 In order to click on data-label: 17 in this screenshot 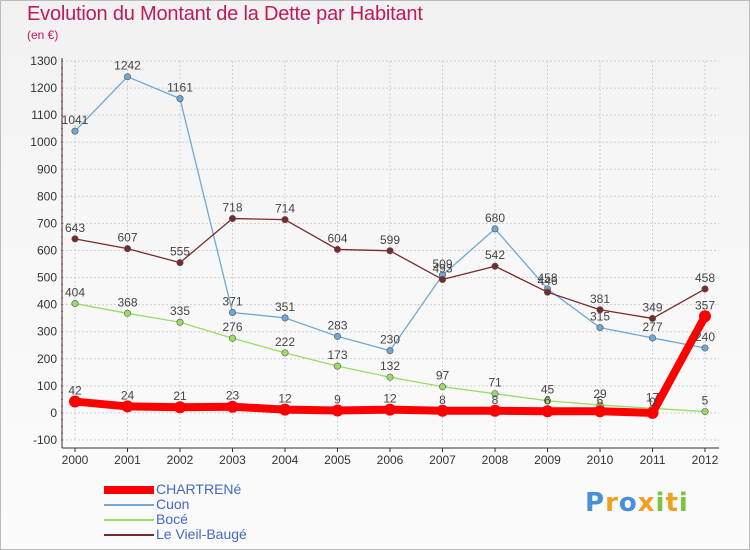, I will do `click(653, 397)`.